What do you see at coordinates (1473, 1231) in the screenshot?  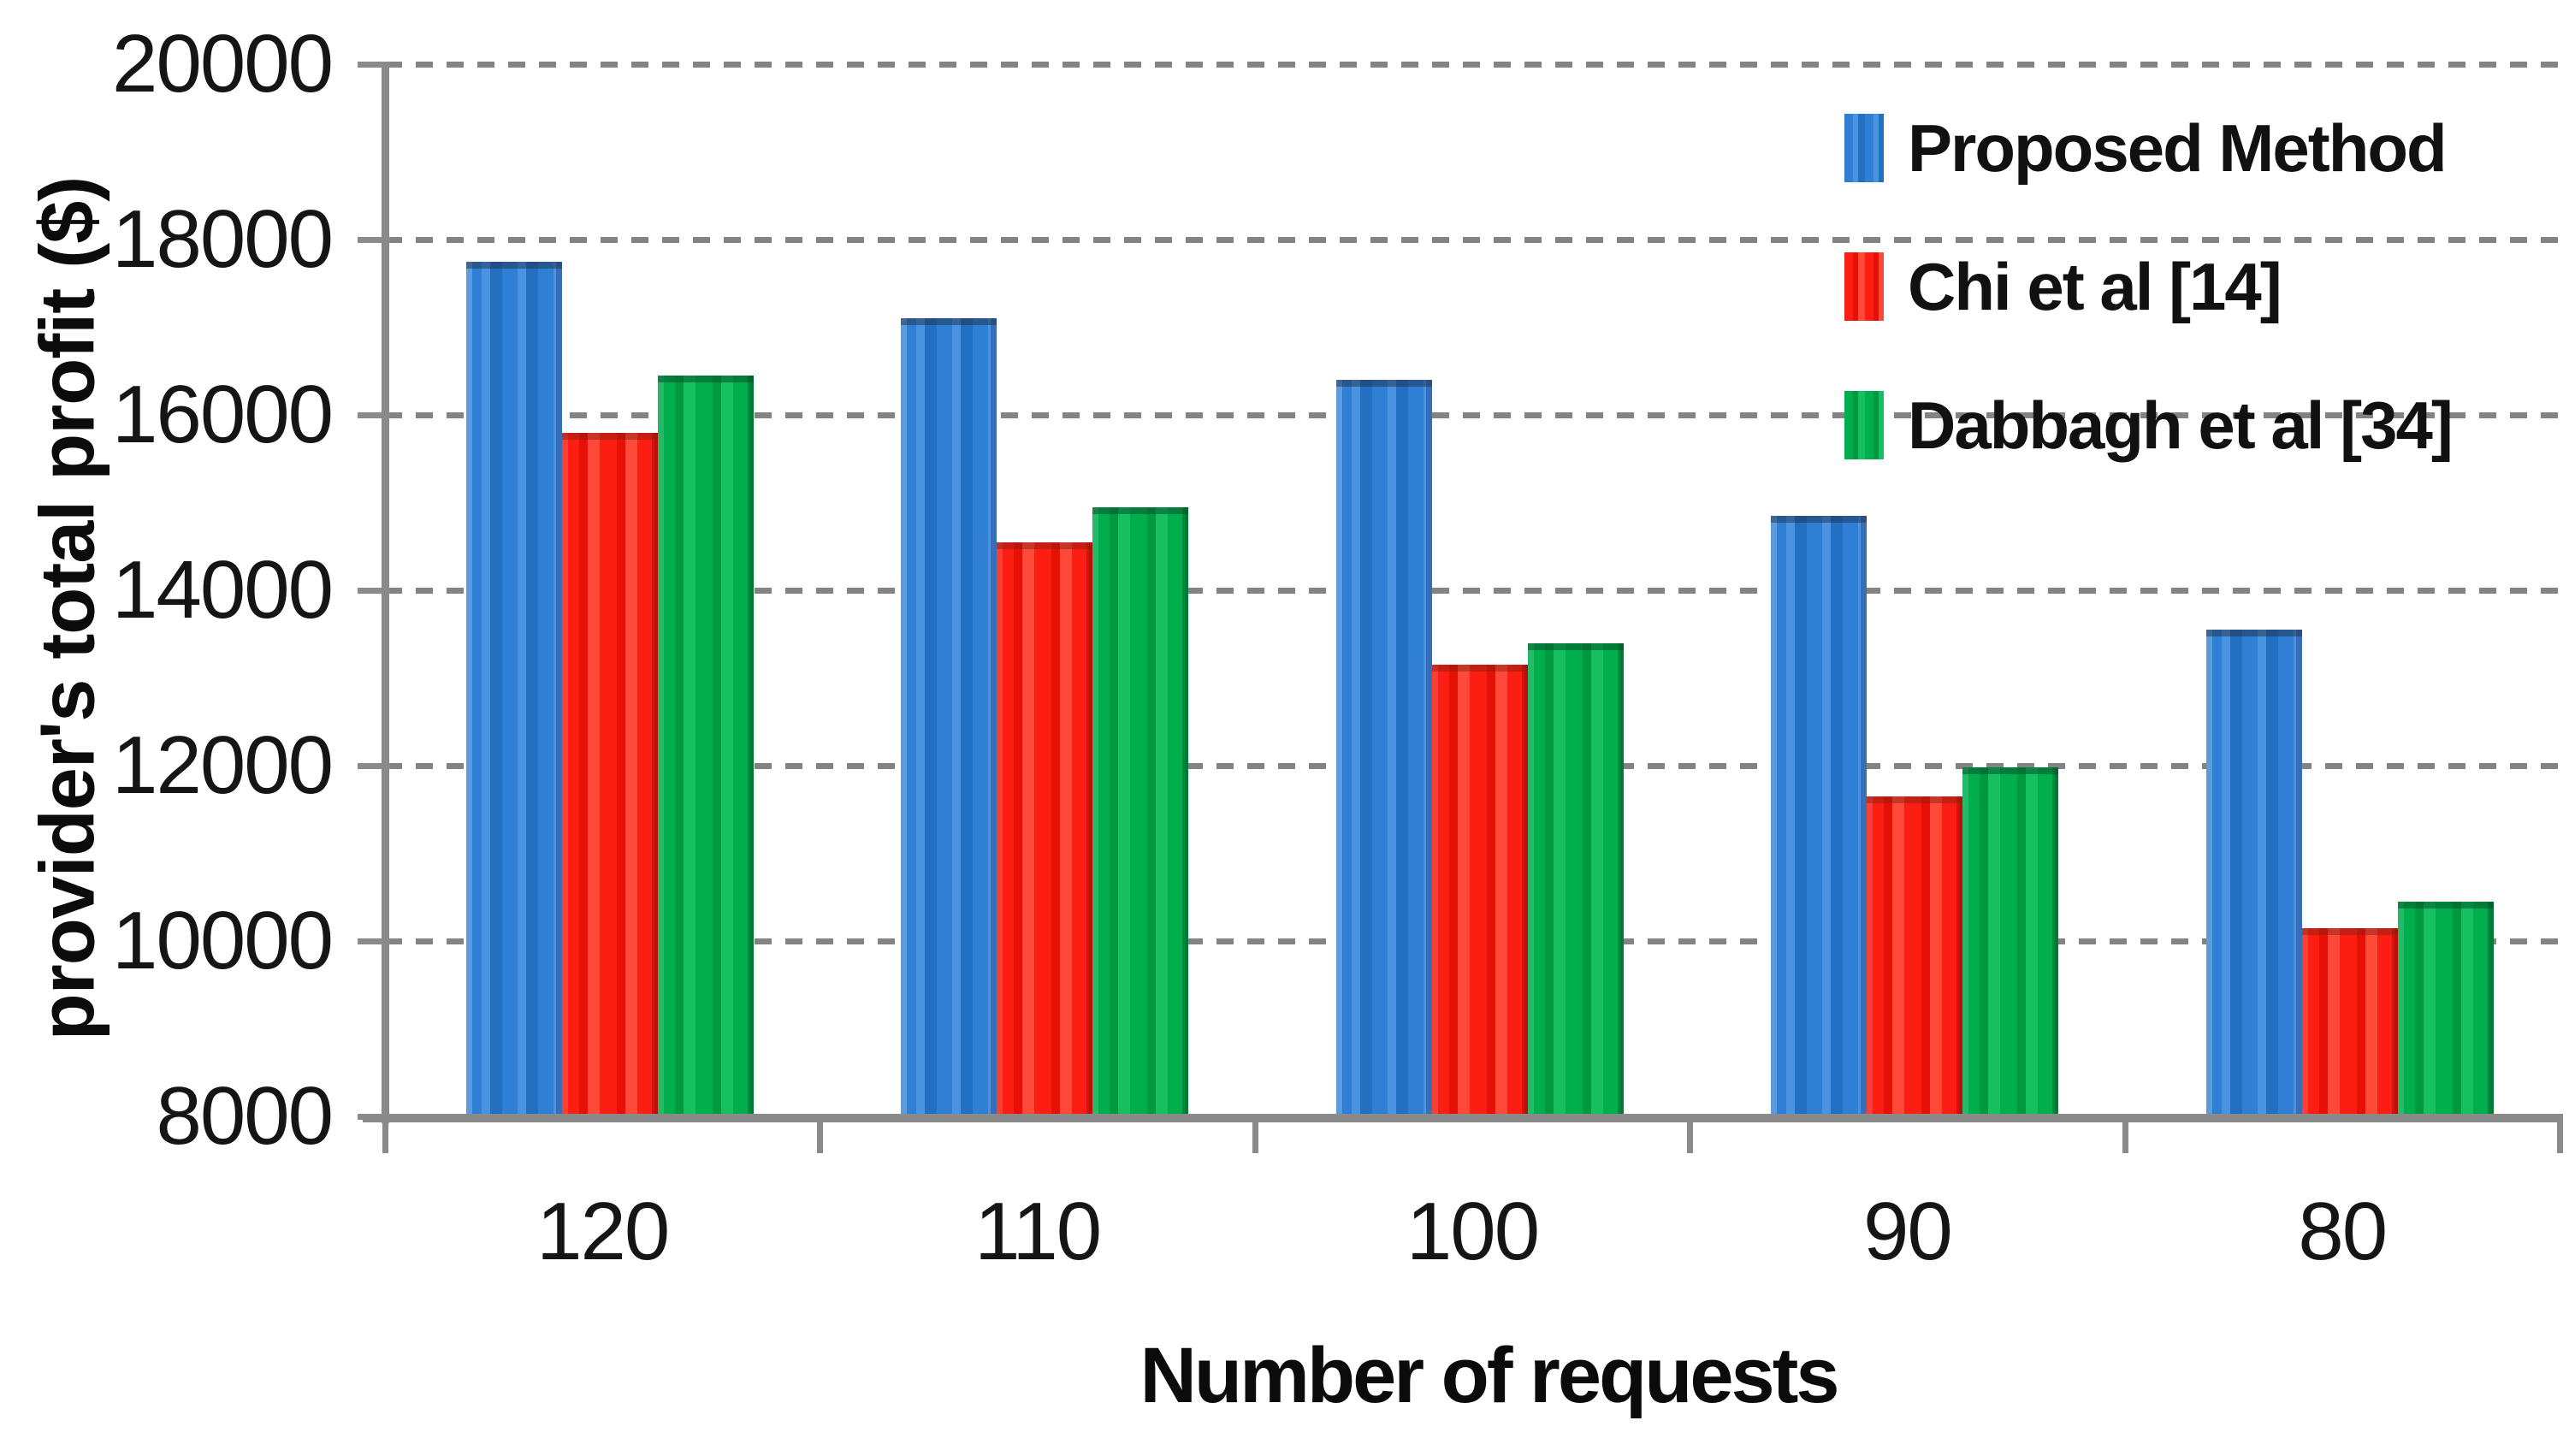 I see `x-tick-label: 100` at bounding box center [1473, 1231].